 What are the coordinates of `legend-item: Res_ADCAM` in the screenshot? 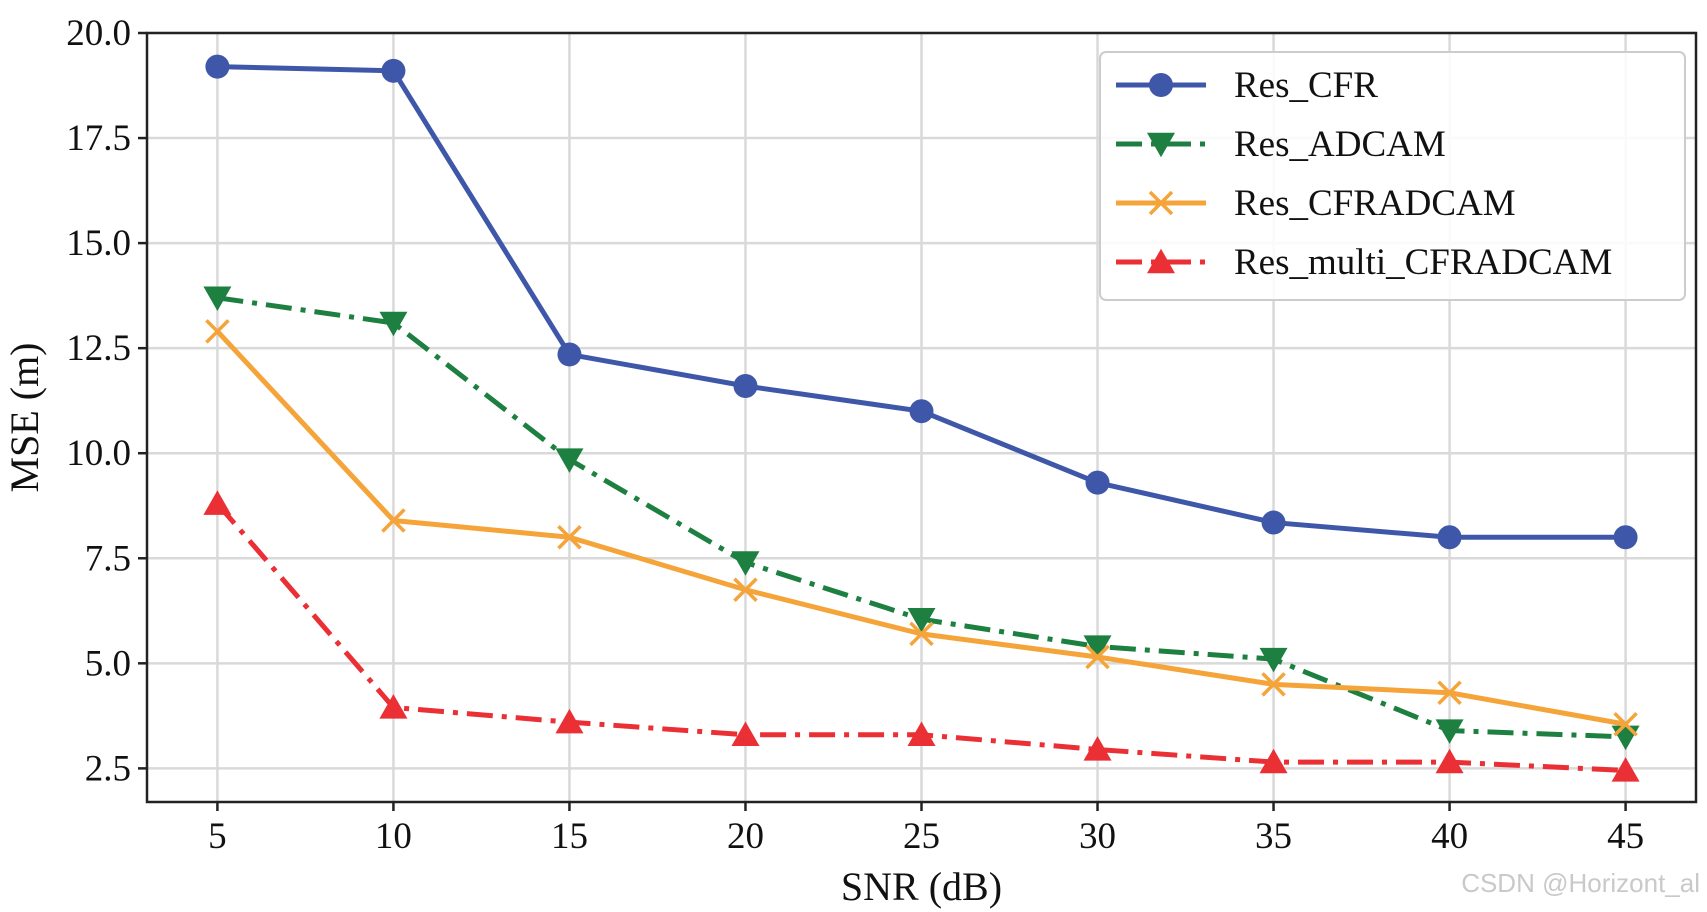 It's located at (1281, 144).